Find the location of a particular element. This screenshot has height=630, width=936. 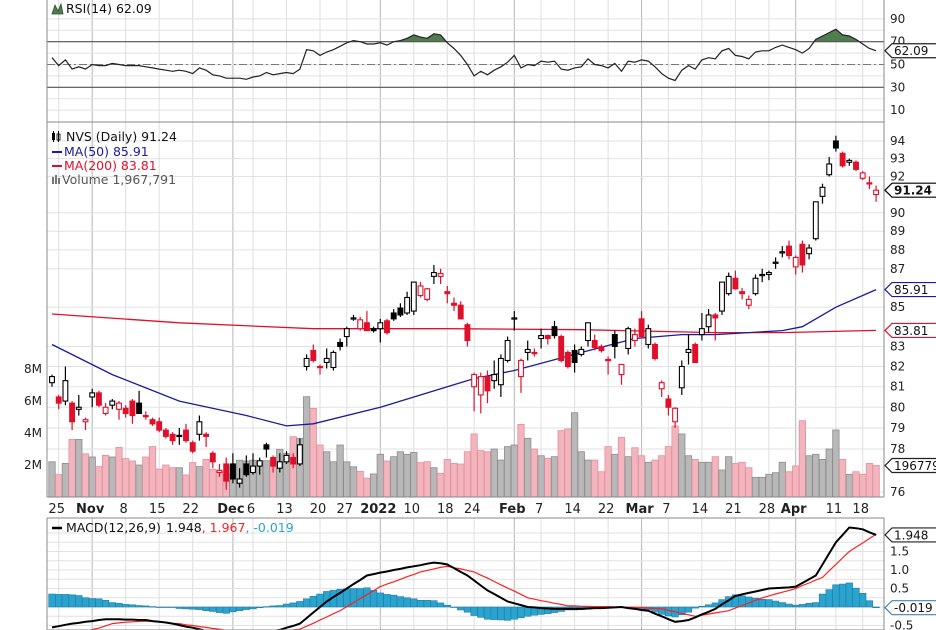

rsi-tick-label: 30 is located at coordinates (897, 87).